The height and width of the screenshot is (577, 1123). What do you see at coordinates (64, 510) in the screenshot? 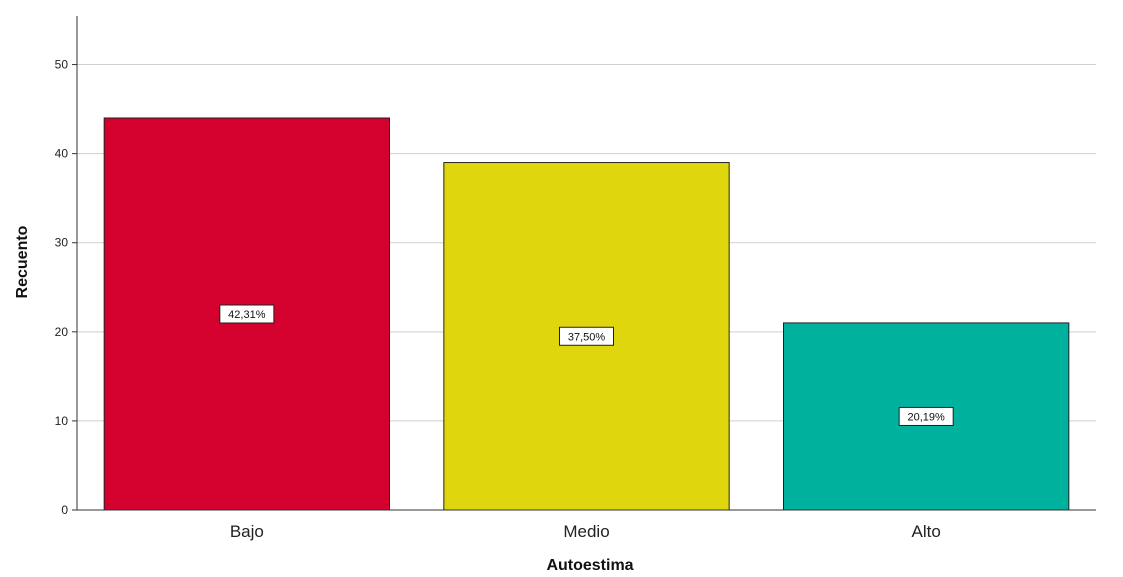
I see `y-tick-label: 0` at bounding box center [64, 510].